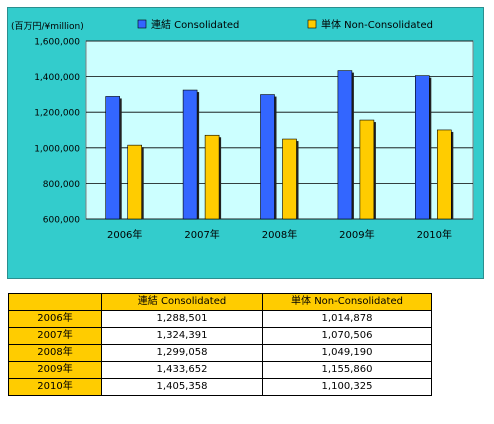 The width and height of the screenshot is (494, 424). What do you see at coordinates (377, 24) in the screenshot?
I see `legend-label: 単体 Non-Consolidated` at bounding box center [377, 24].